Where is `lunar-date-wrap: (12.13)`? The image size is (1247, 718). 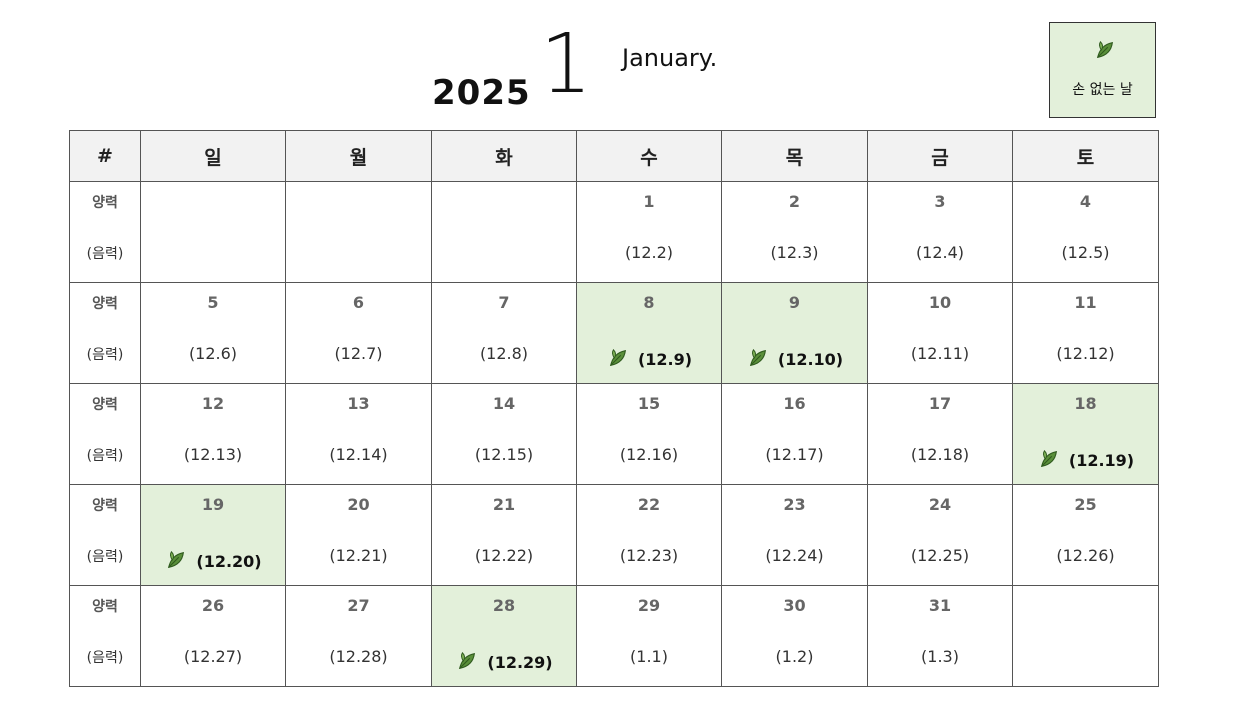 lunar-date-wrap: (12.13) is located at coordinates (213, 454).